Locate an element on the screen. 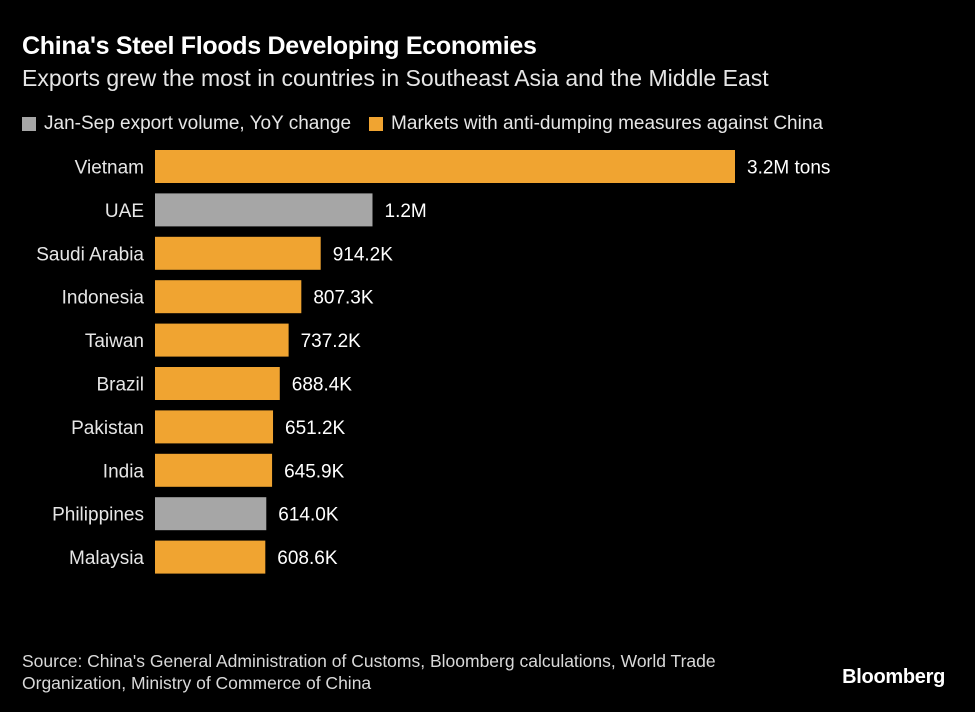 The height and width of the screenshot is (712, 975). category-label-uae: UAE is located at coordinates (124, 211).